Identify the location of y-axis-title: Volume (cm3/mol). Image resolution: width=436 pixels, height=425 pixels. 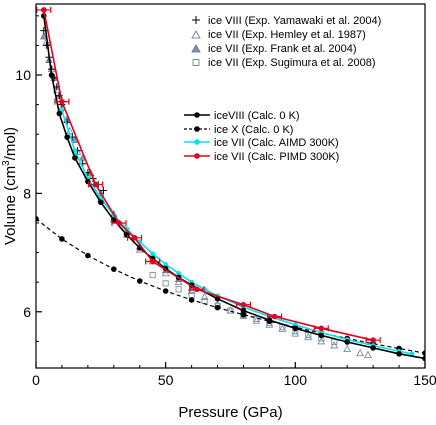
(10, 186).